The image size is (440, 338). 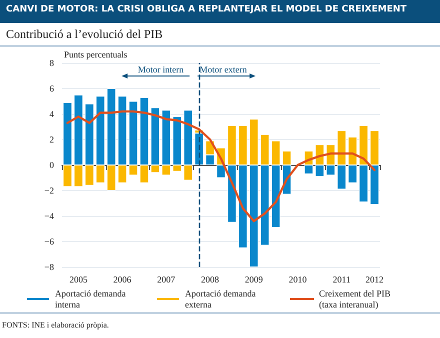 I want to click on legend-label: Aportació demanda externa, so click(x=221, y=299).